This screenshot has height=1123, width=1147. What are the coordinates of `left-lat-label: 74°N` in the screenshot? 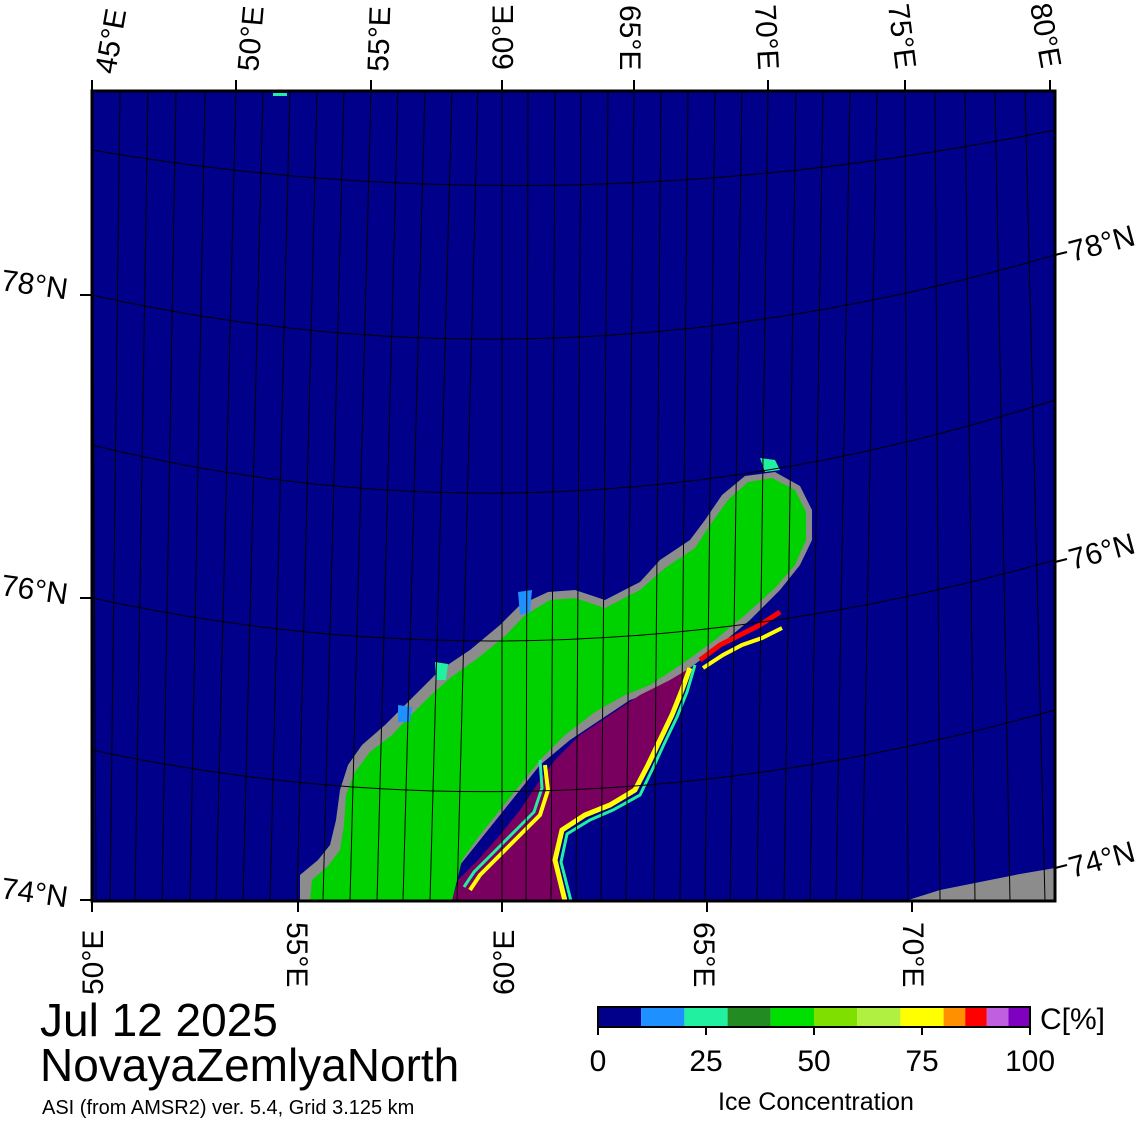 It's located at (35, 893).